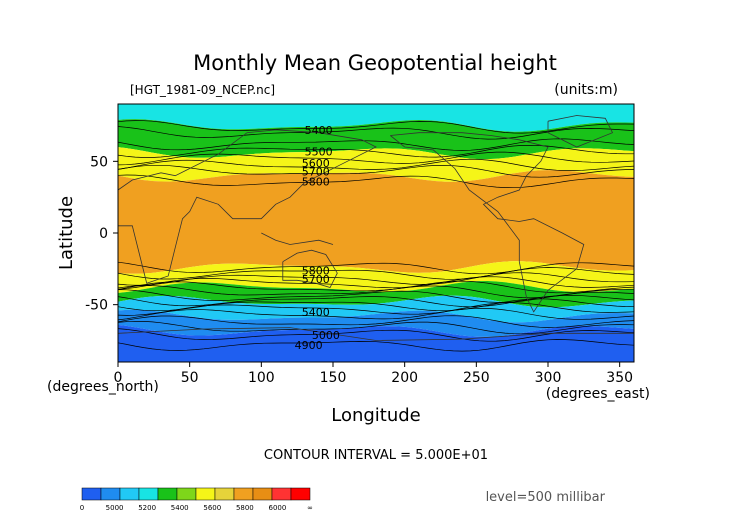  I want to click on y-tick-label: 0, so click(103, 234).